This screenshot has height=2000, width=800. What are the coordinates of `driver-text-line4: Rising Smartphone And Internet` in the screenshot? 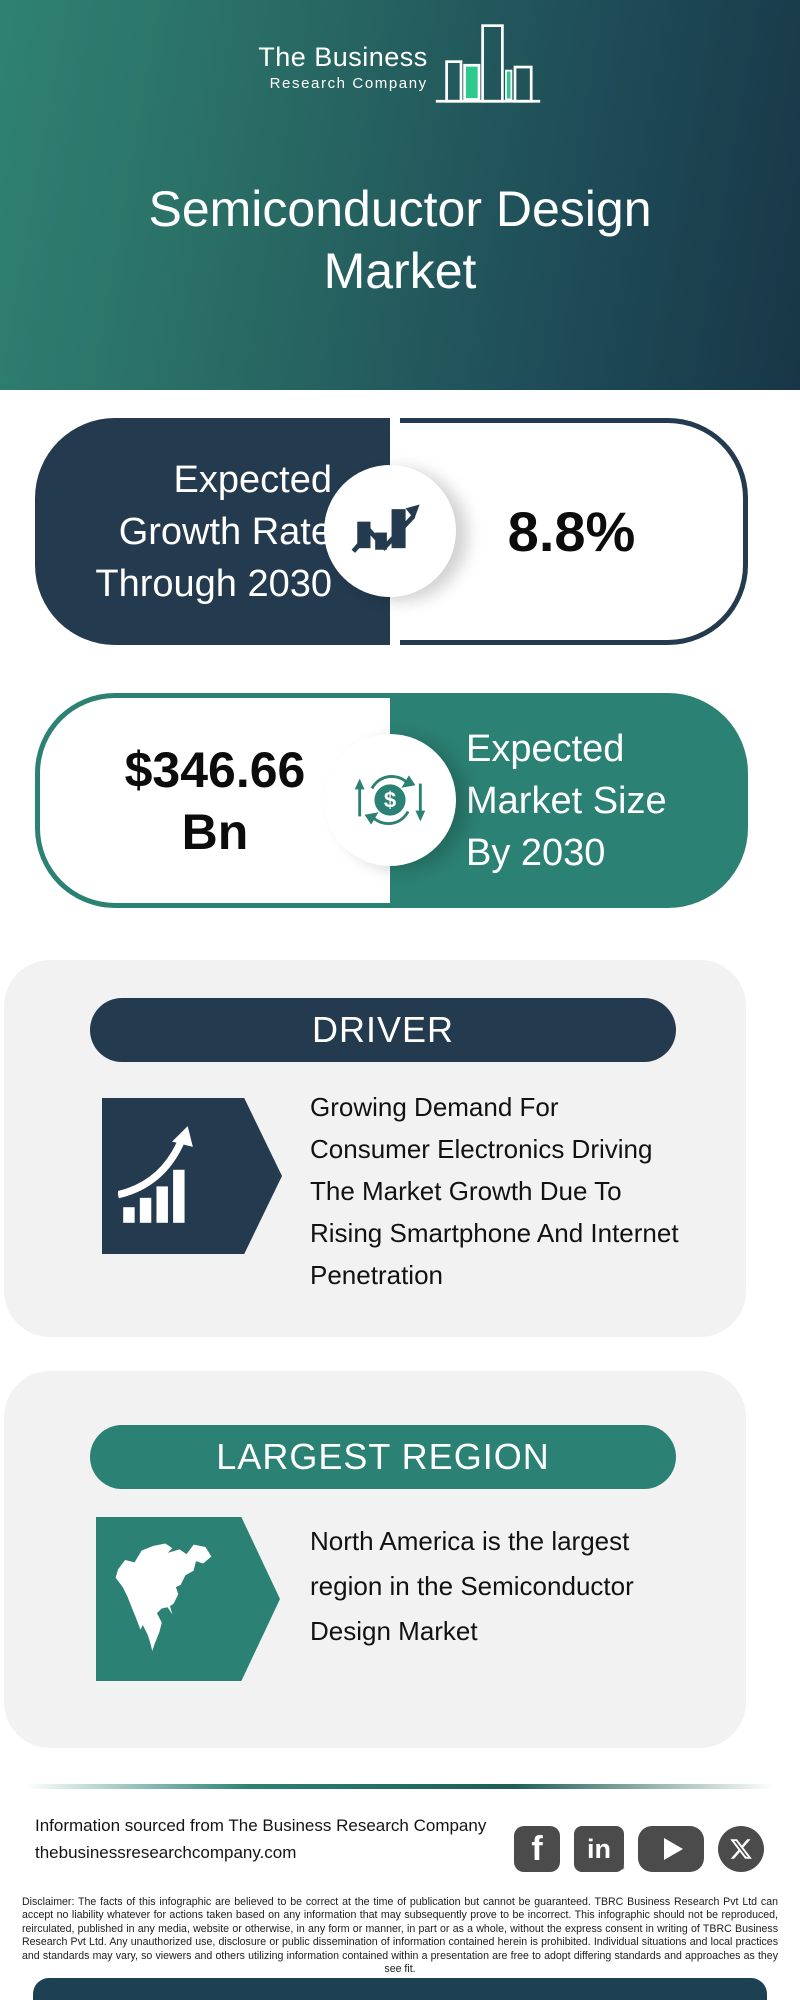 It's located at (494, 1233).